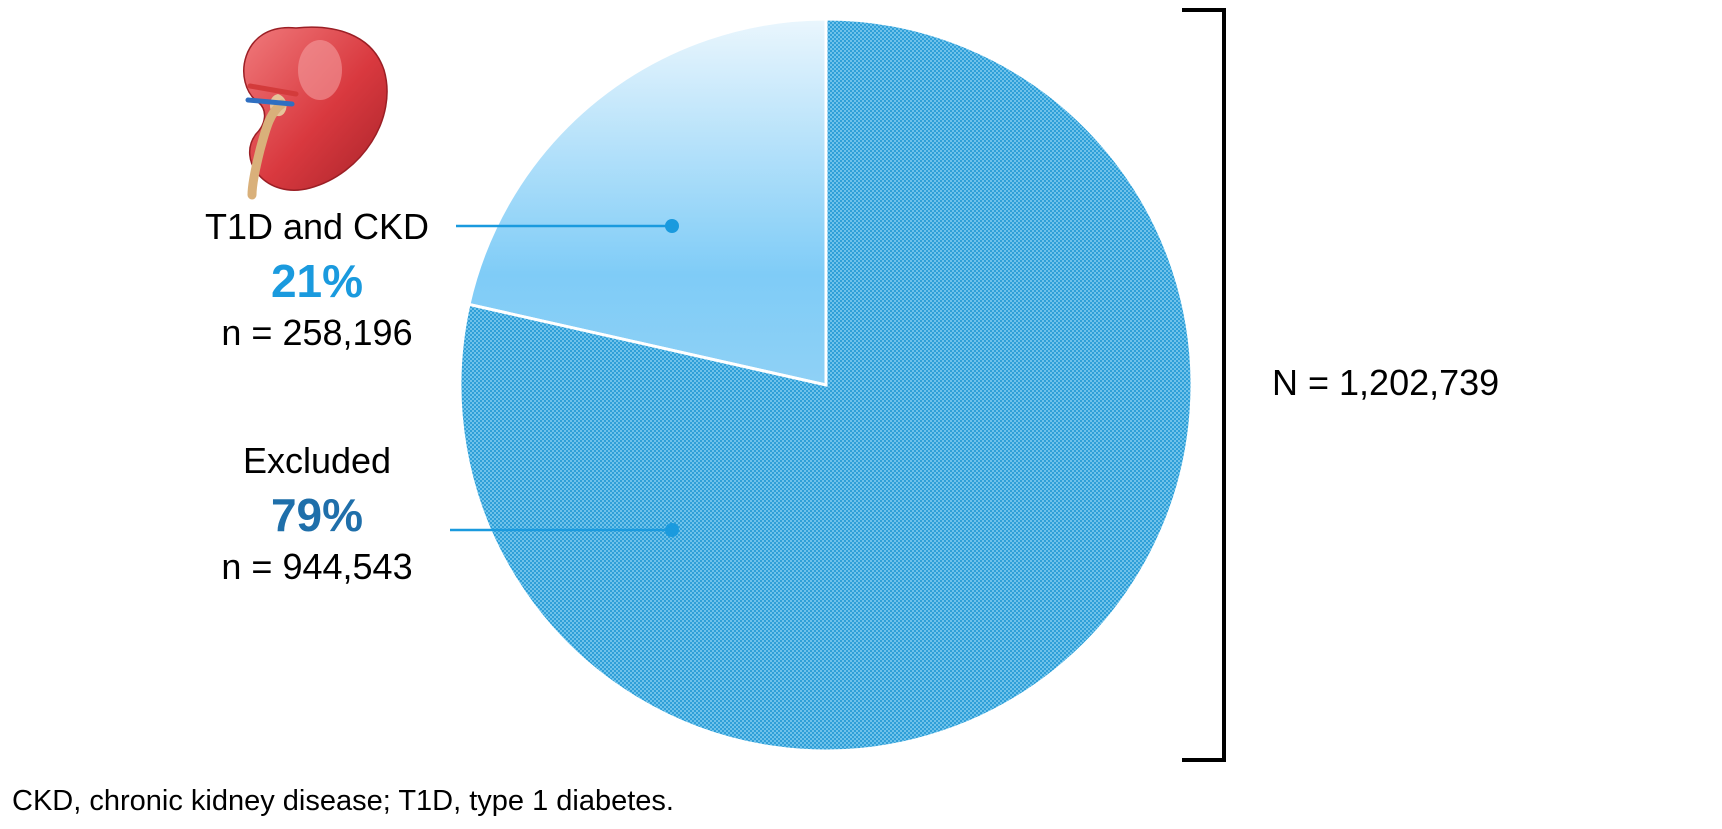 The height and width of the screenshot is (829, 1722). I want to click on slice-label-t1d: T1D and CKD, so click(317, 226).